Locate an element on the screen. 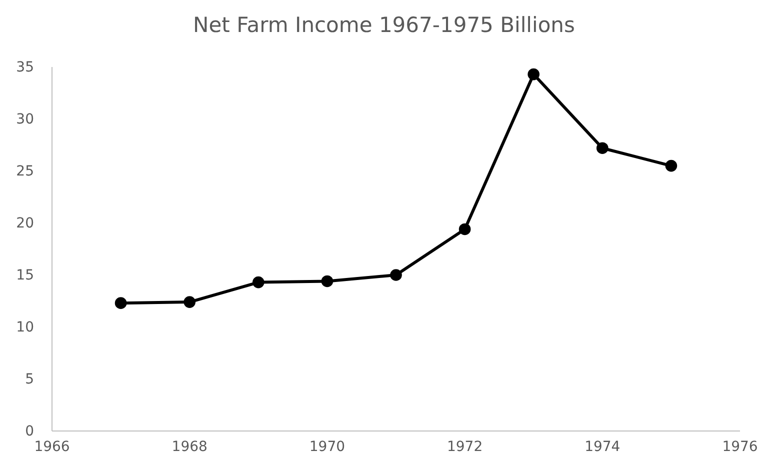  x-tick-label: 1974 is located at coordinates (602, 446).